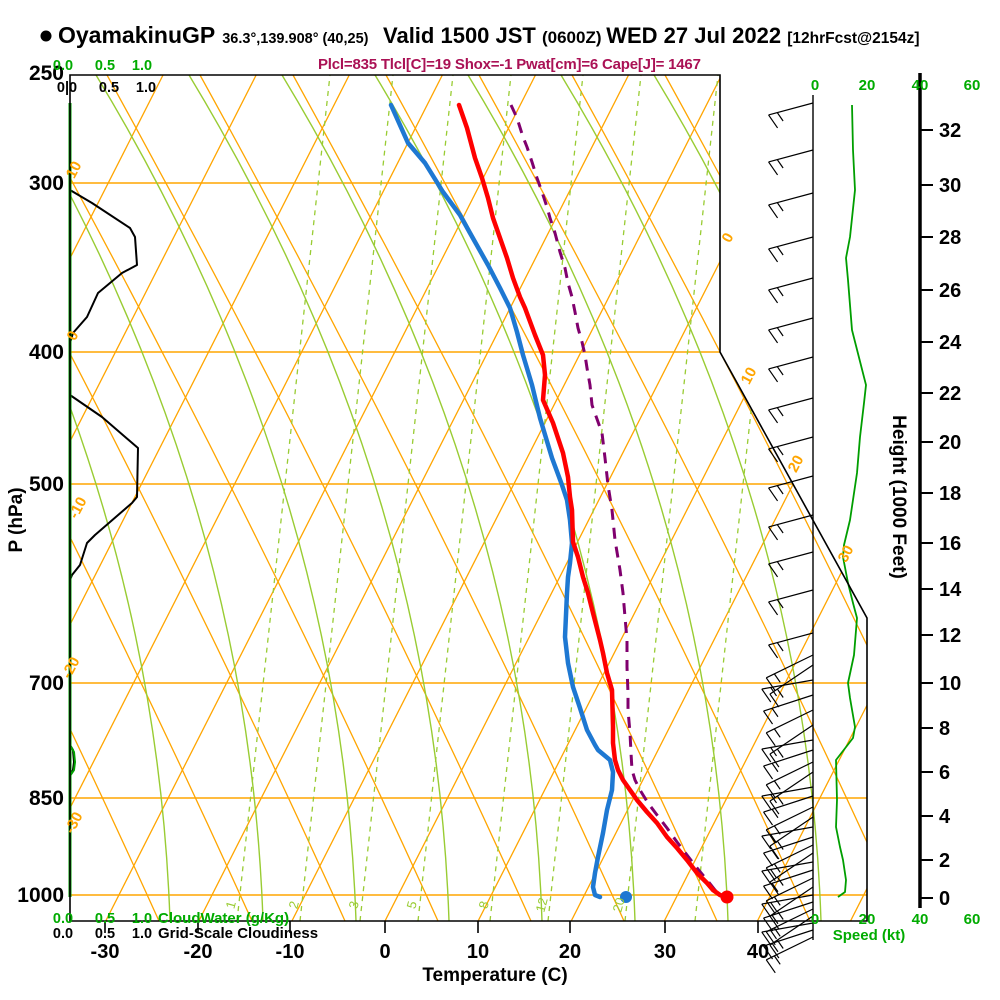 The image size is (1000, 1000). What do you see at coordinates (619, 905) in the screenshot?
I see `mixing-ratio-label: 20` at bounding box center [619, 905].